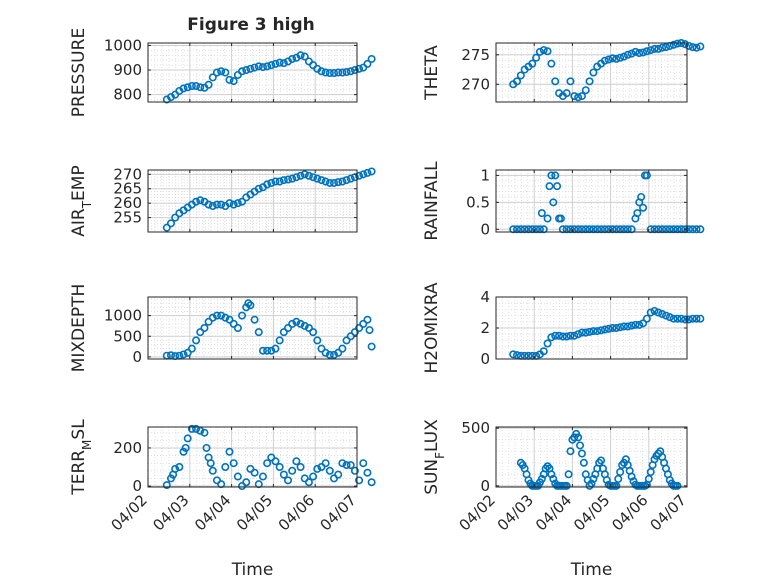 The image size is (778, 583). I want to click on y-axis-label: MIXDEPTH, so click(79, 328).